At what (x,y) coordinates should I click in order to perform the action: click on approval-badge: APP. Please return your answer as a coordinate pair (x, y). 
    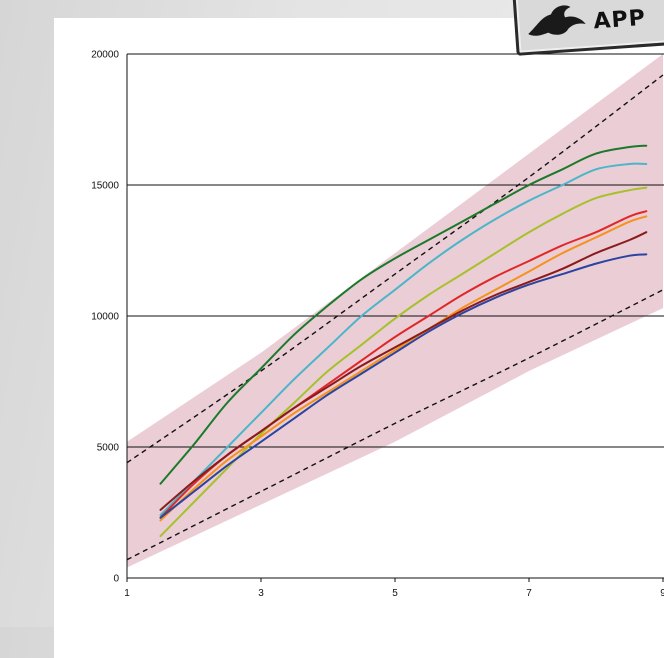
    Looking at the image, I should click on (588, 28).